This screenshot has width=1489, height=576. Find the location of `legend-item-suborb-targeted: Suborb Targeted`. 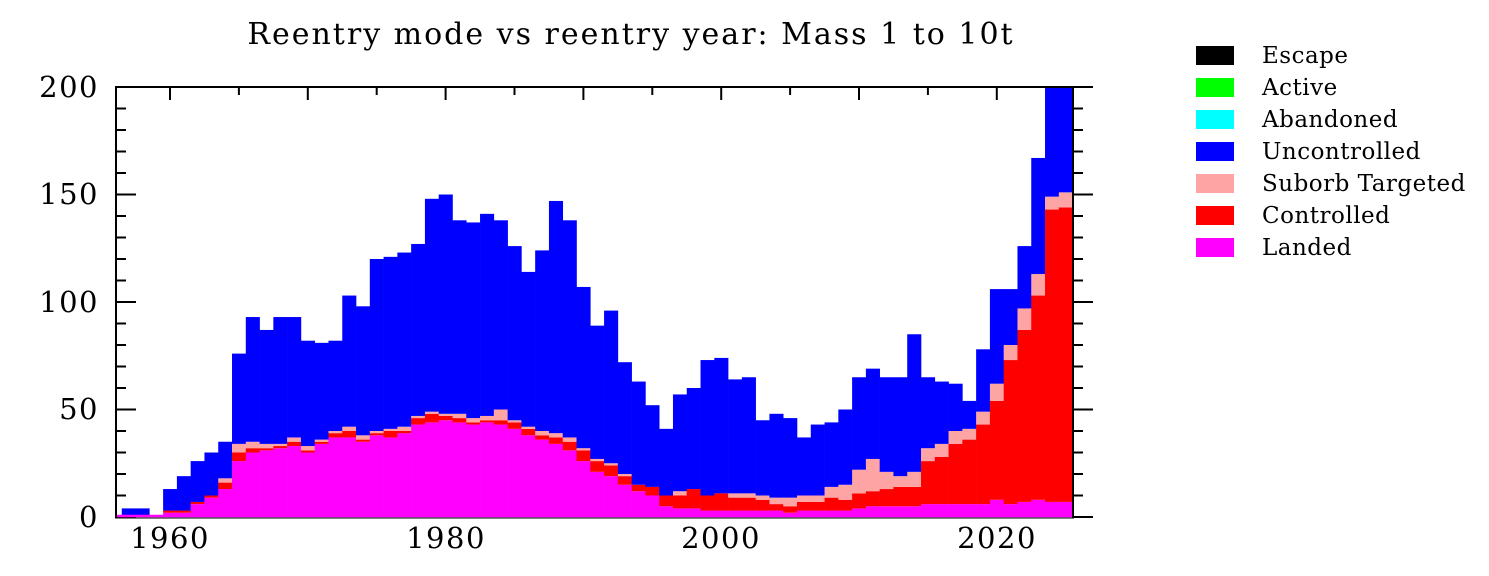

legend-item-suborb-targeted: Suborb Targeted is located at coordinates (1331, 184).